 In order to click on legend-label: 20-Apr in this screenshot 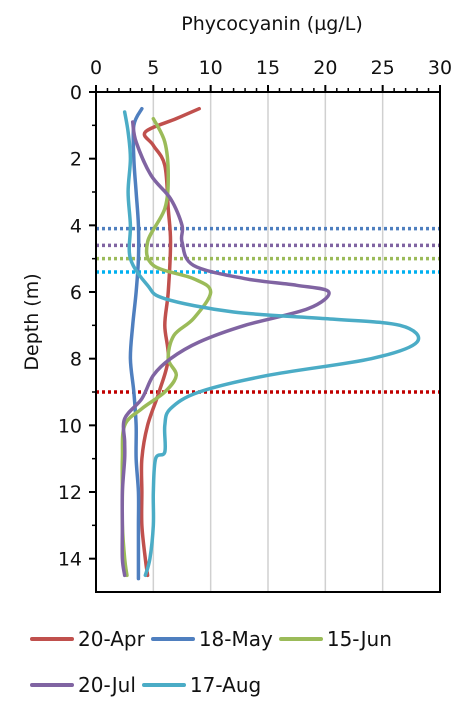, I will do `click(111, 639)`.